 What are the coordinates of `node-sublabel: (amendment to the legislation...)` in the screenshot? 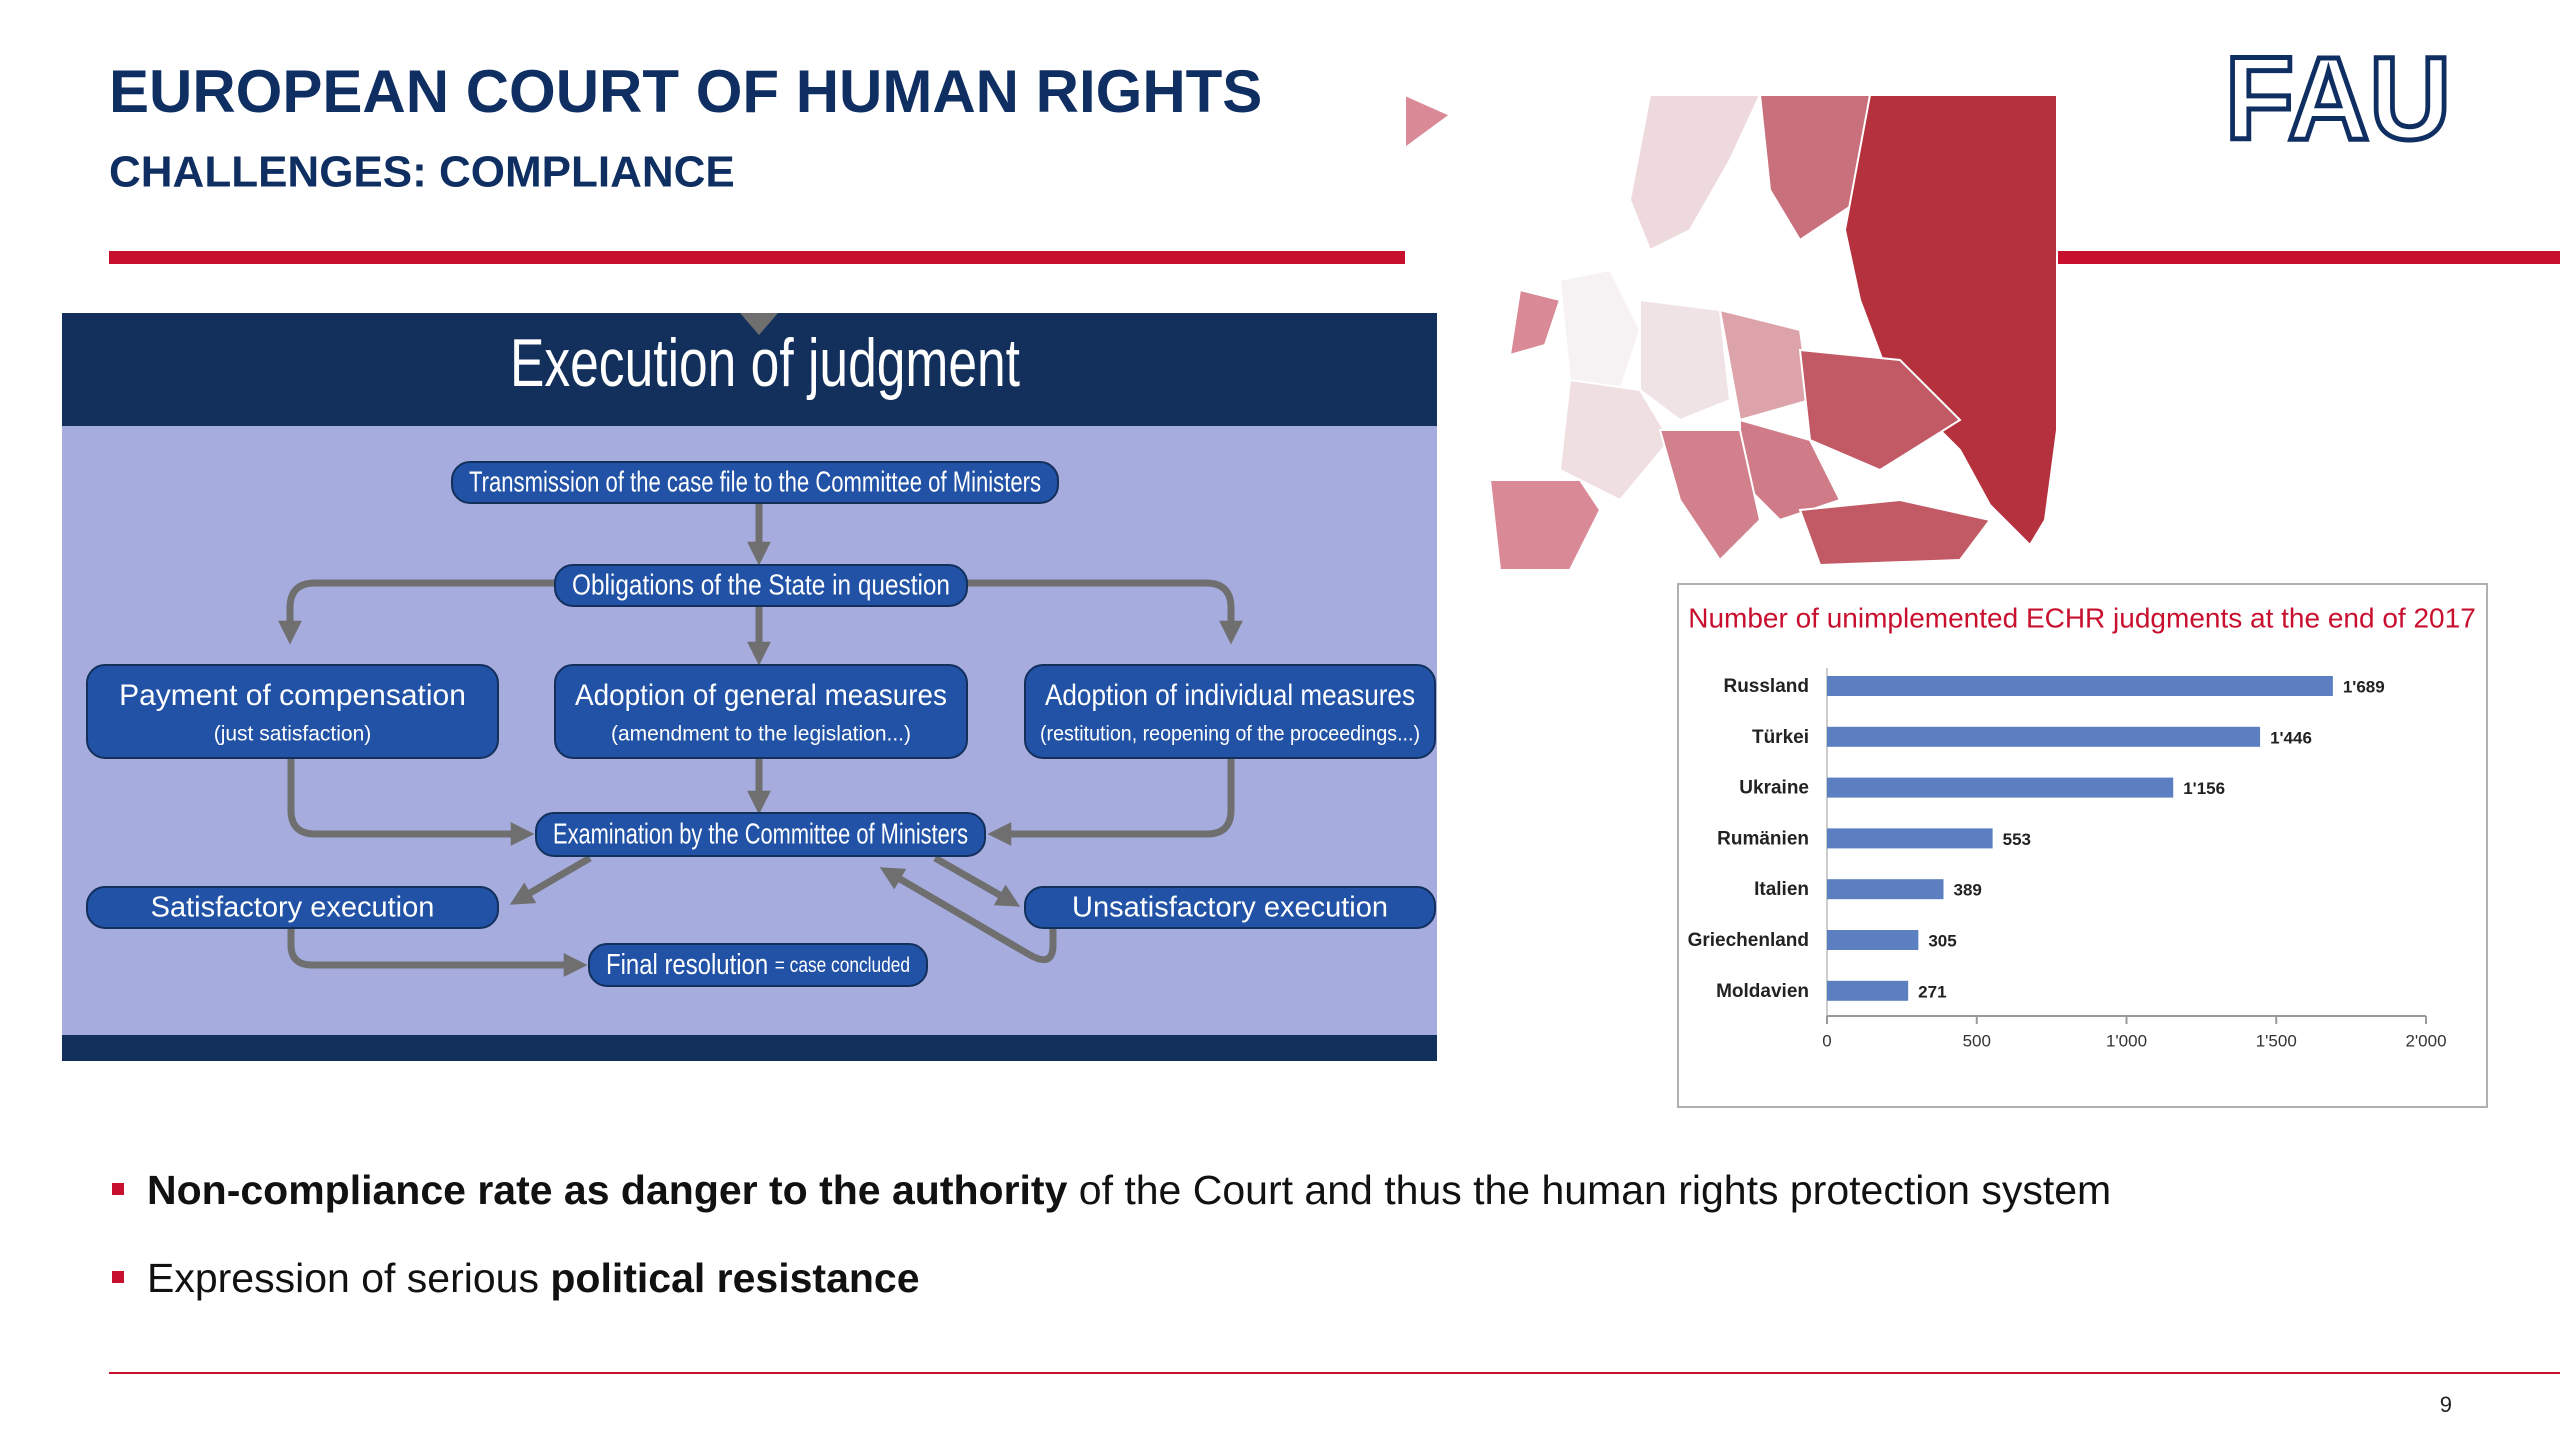 It's located at (761, 734).